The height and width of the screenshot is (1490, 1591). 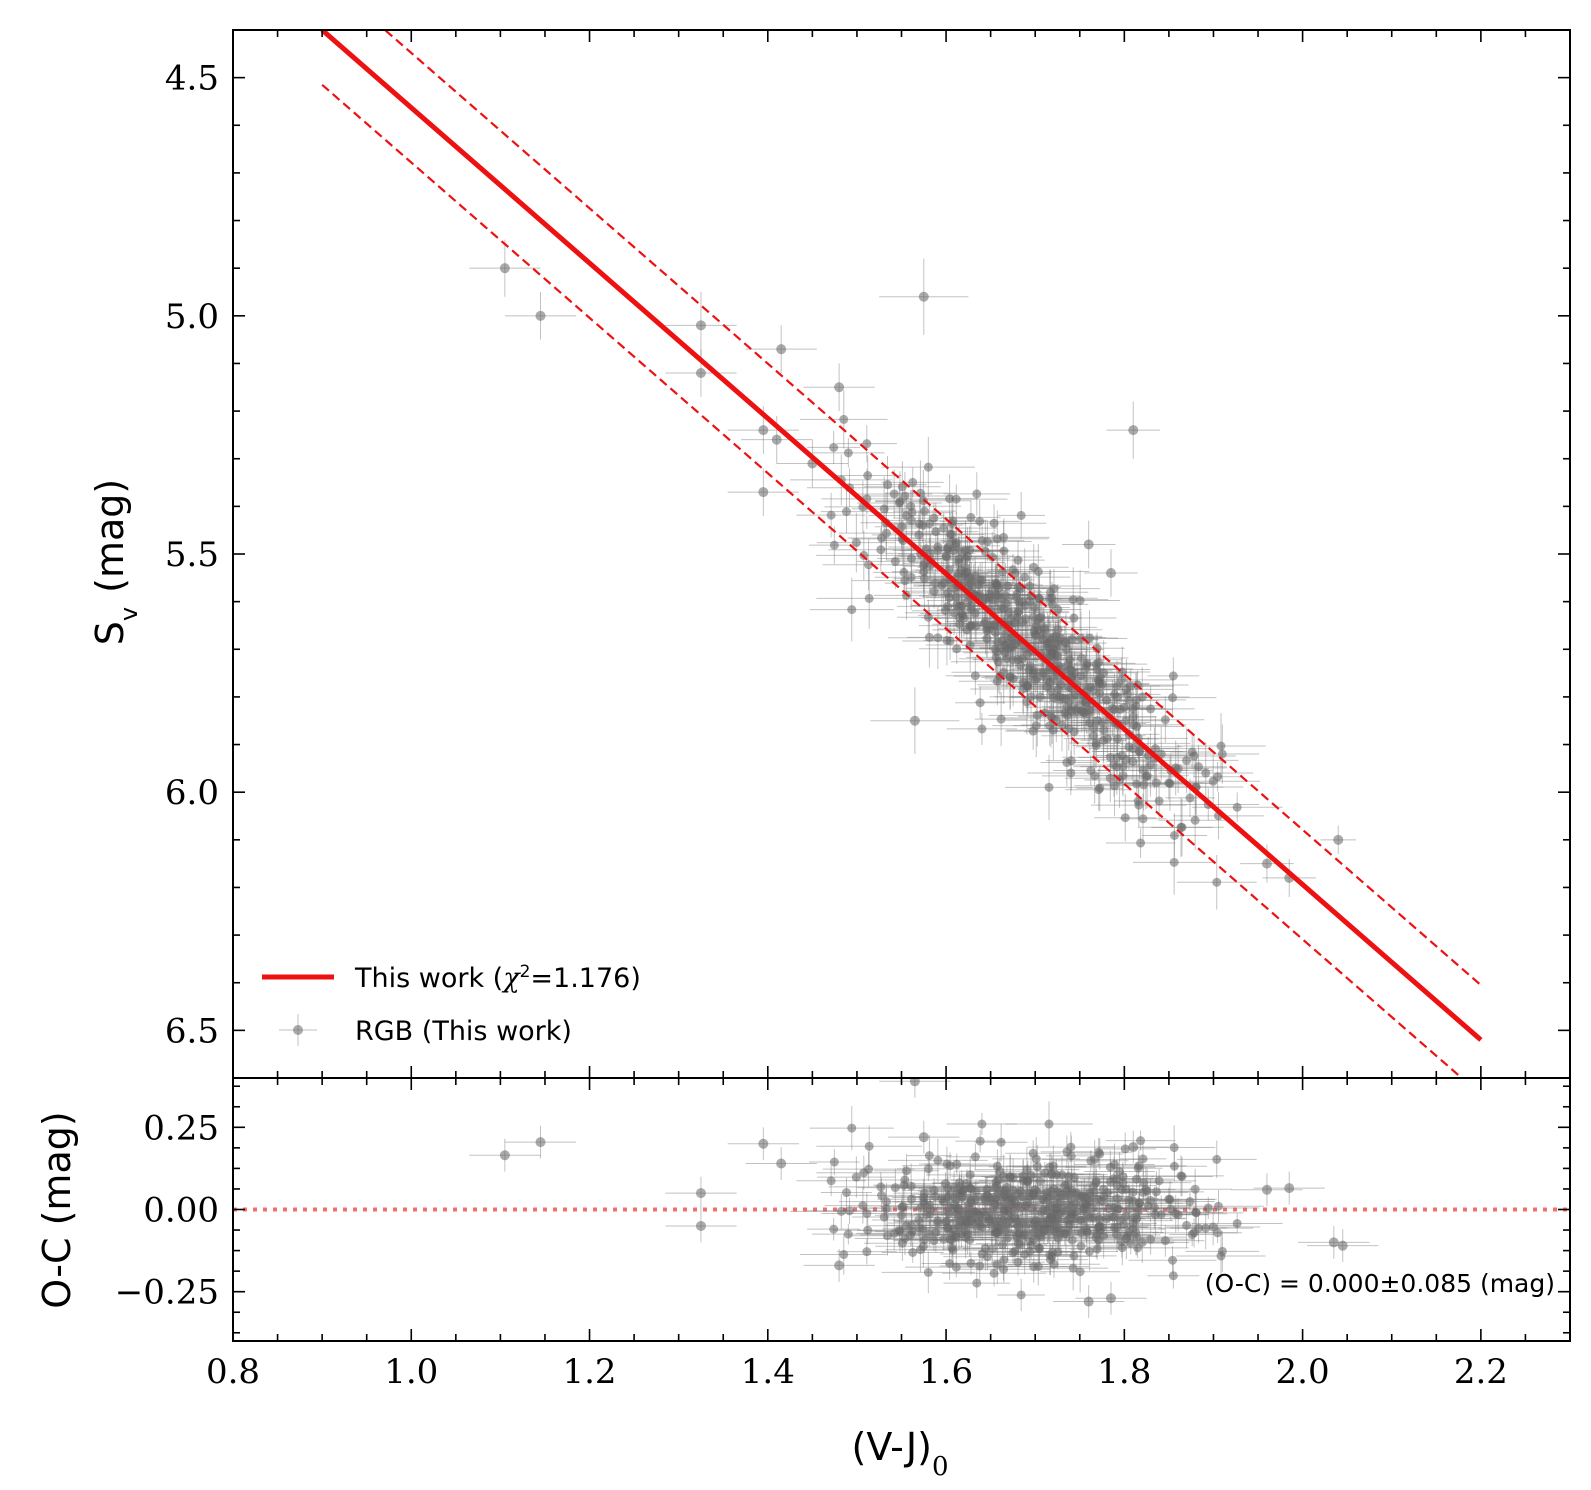 What do you see at coordinates (192, 793) in the screenshot?
I see `y-tick-label: 6.0` at bounding box center [192, 793].